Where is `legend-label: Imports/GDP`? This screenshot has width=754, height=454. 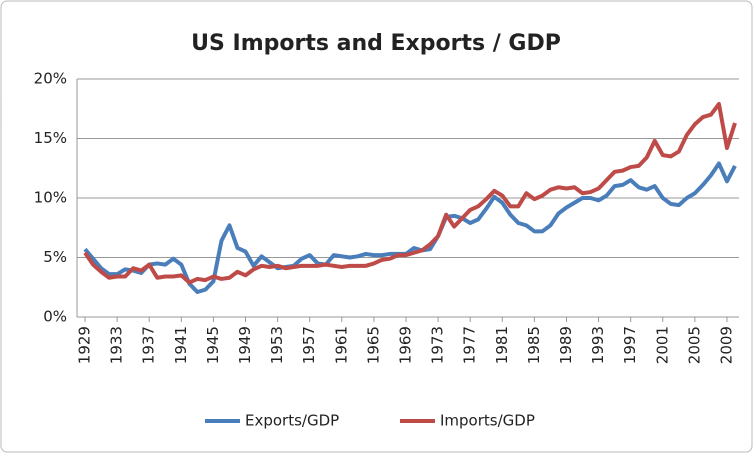
legend-label: Imports/GDP is located at coordinates (487, 421).